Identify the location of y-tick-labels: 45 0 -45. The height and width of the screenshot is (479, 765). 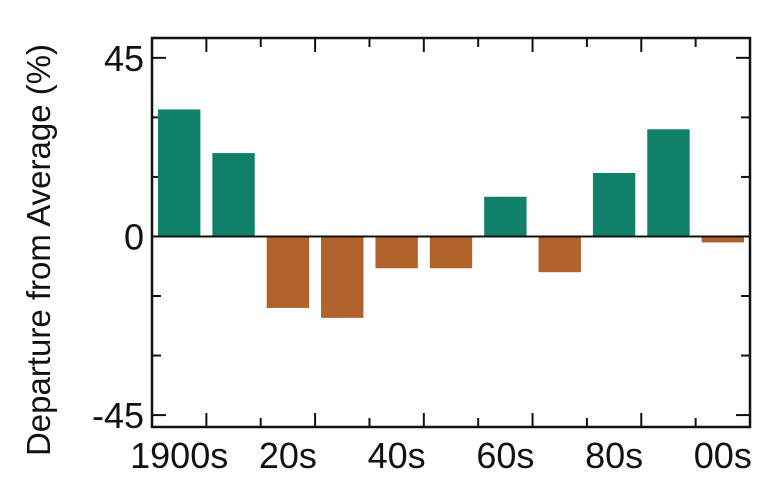
(118, 237).